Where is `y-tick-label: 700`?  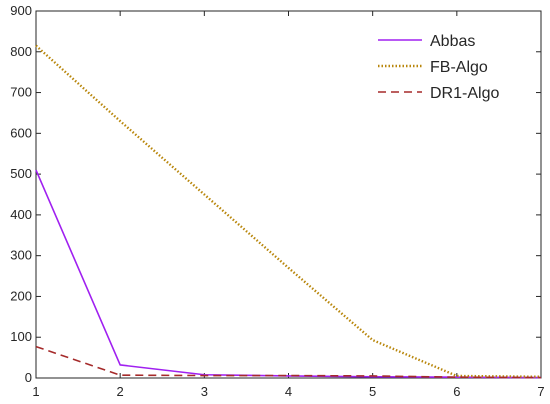
y-tick-label: 700 is located at coordinates (21, 92).